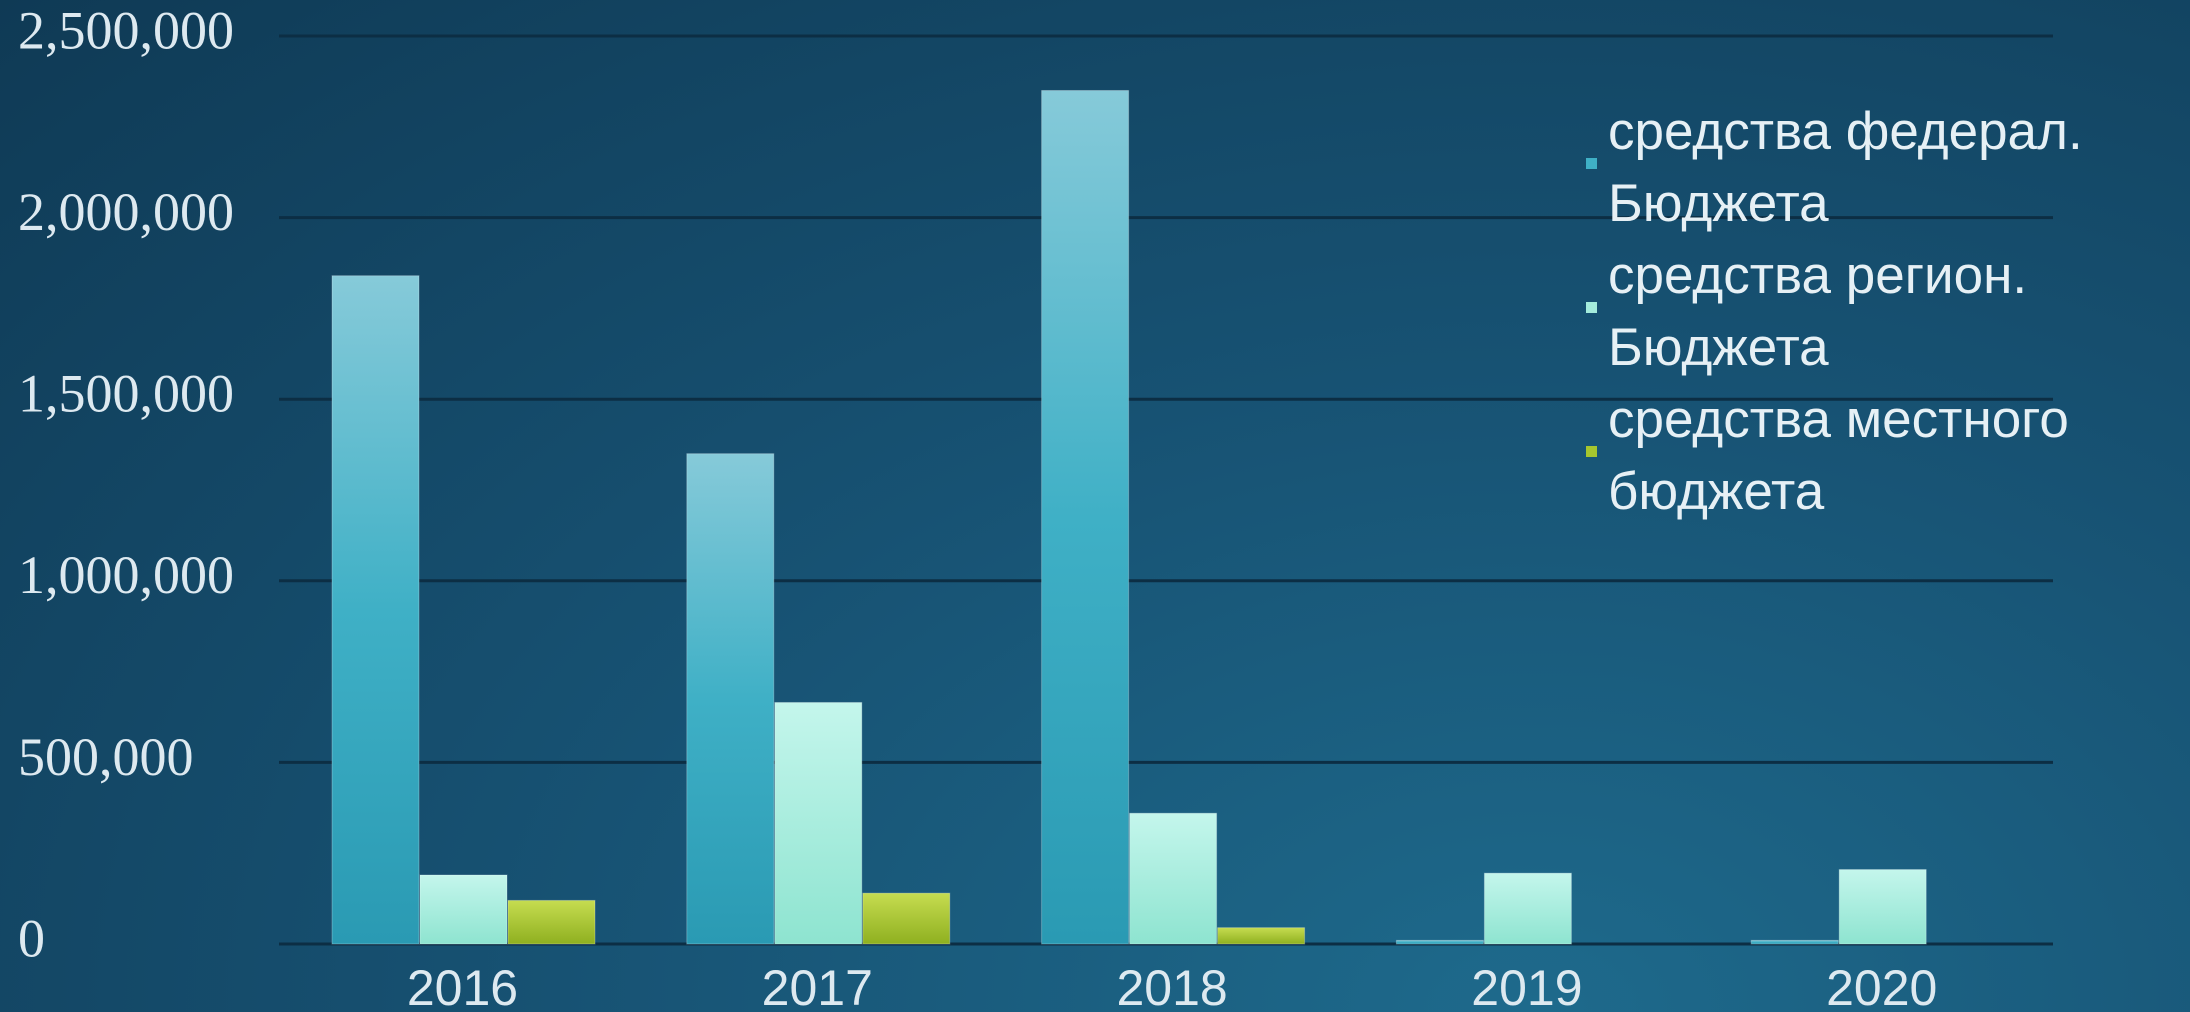  I want to click on y-tick-label: 2,000,000, so click(126, 212).